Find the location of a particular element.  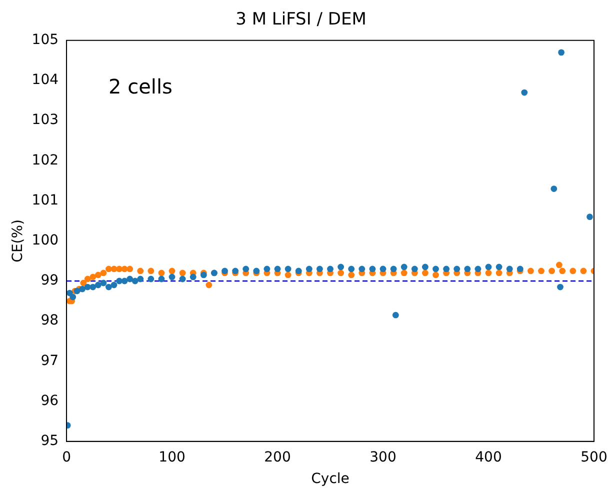

y-tick-label: 102 is located at coordinates (45, 160).